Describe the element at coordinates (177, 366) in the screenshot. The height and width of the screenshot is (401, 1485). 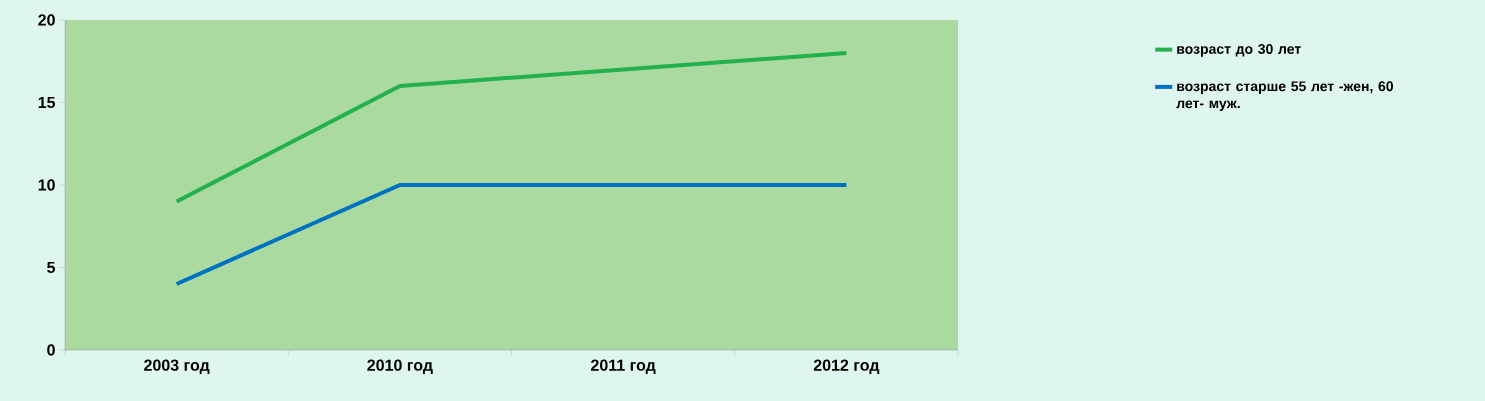
I see `x-tick-label: 2003 год` at that location.